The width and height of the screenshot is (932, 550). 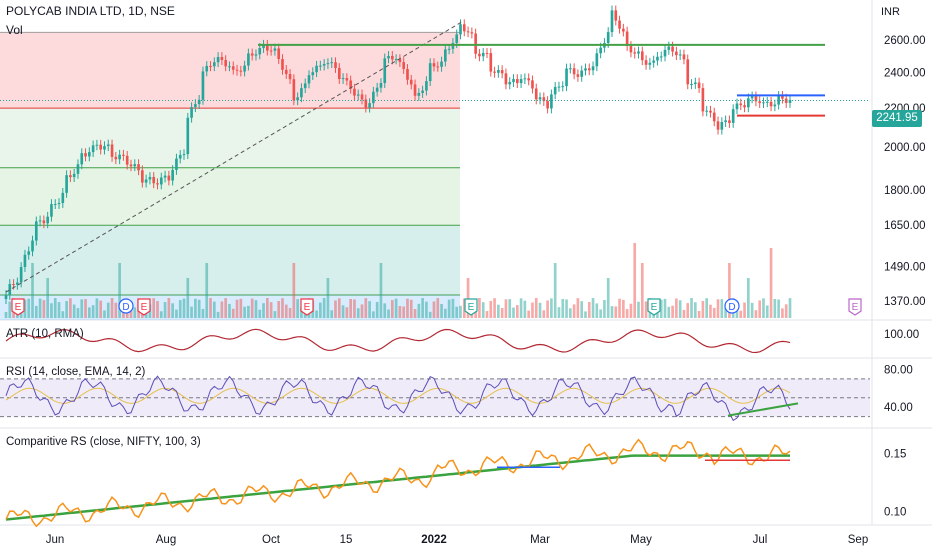 What do you see at coordinates (398, 280) in the screenshot?
I see `volume-bars` at bounding box center [398, 280].